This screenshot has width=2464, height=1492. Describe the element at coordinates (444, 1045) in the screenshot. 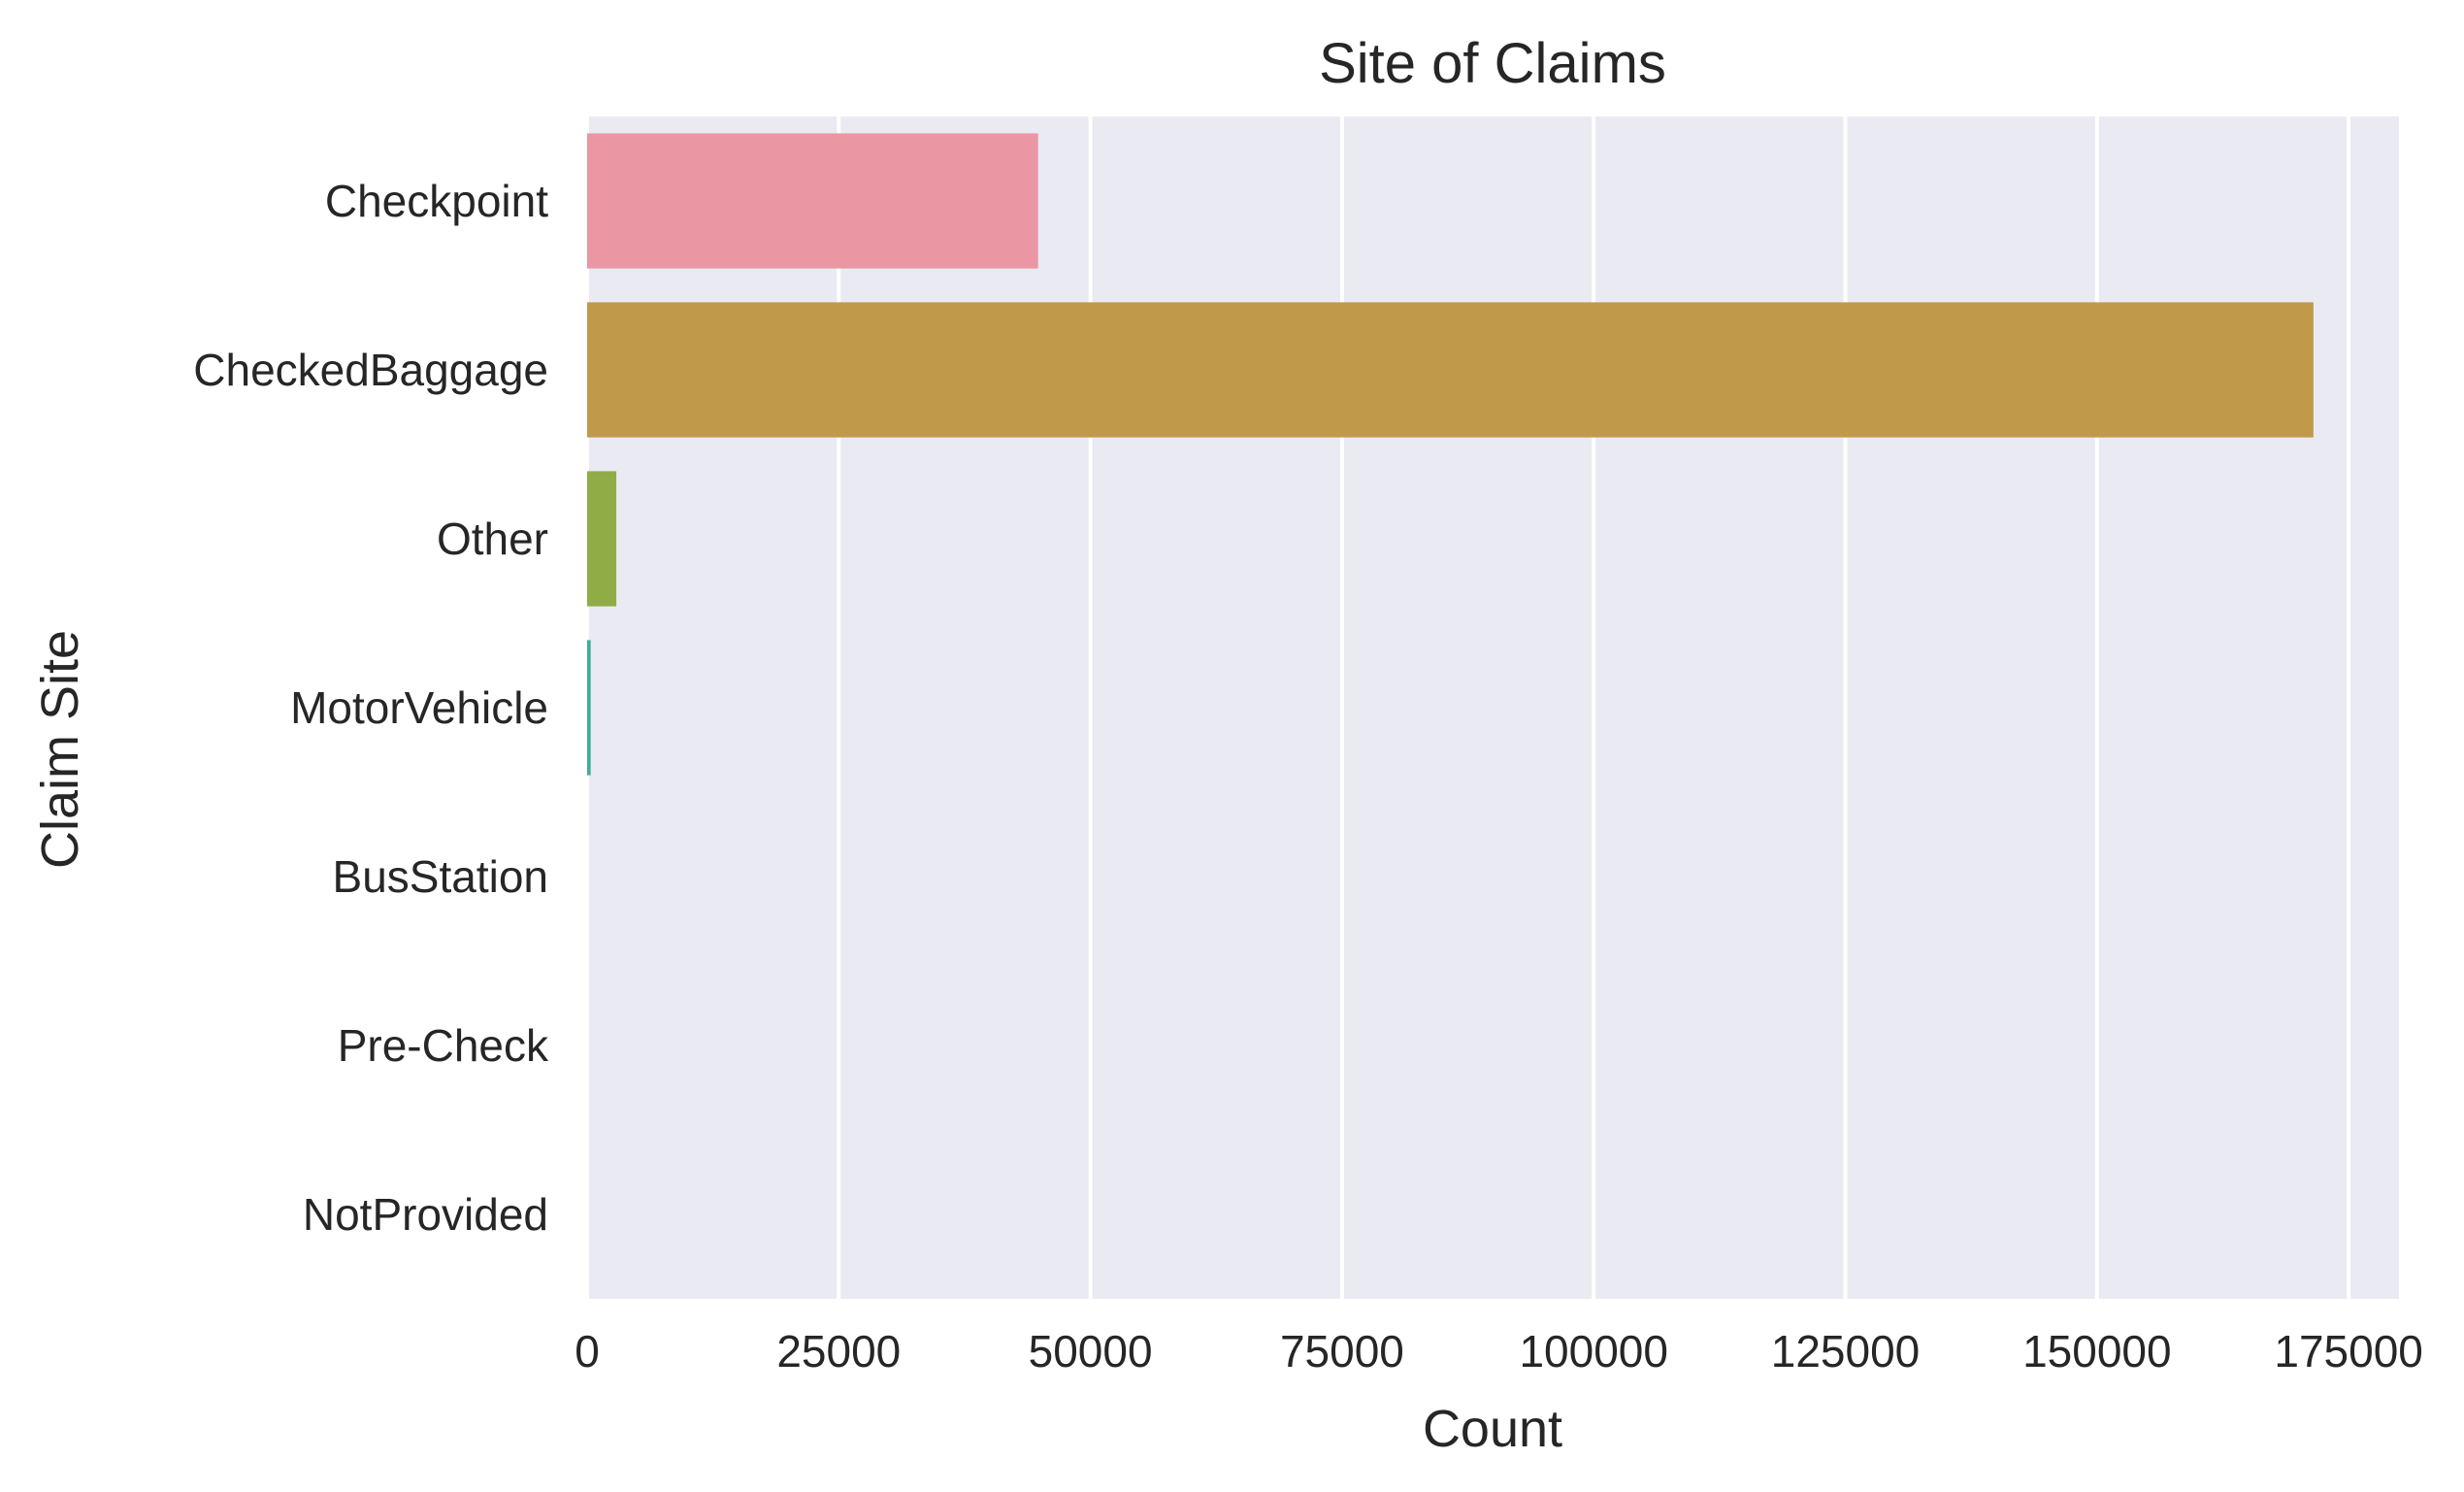

I see `y-tick-label: Pre-Check` at that location.